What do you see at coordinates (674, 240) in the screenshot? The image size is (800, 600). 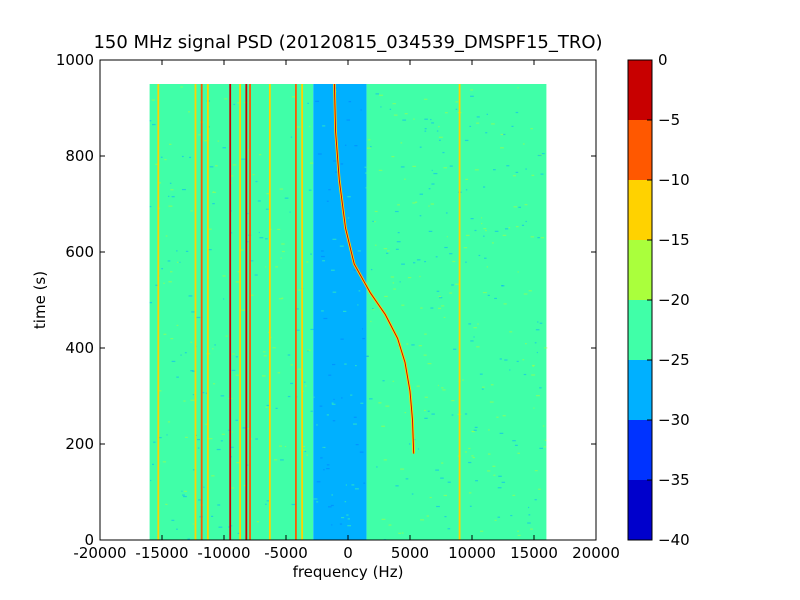 I see `colorbar-tick-label-3: −15` at bounding box center [674, 240].